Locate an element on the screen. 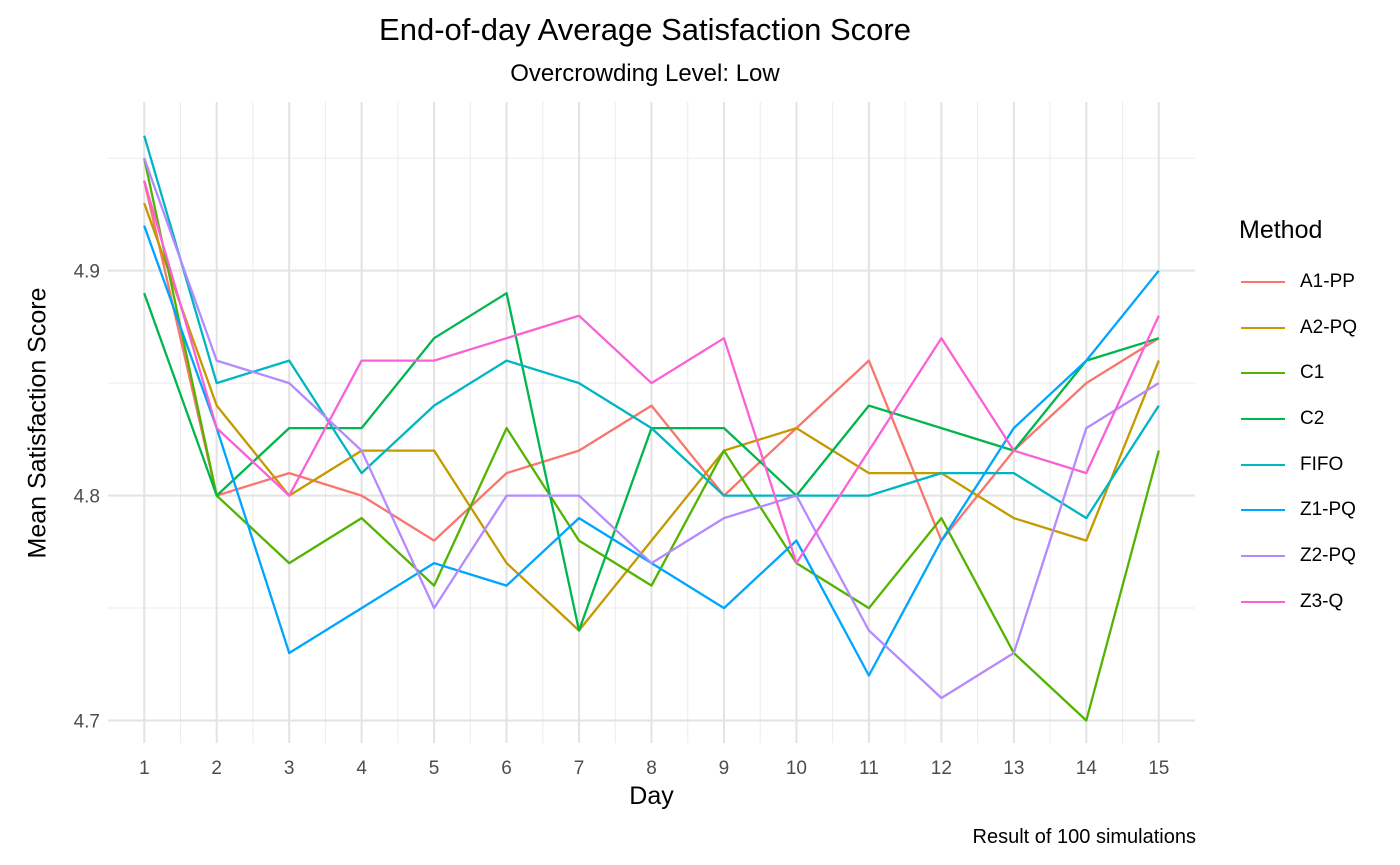 Image resolution: width=1400 pixels, height=865 pixels. legend-items: A1-PP A2-PQ C1 C2 FIFO Z1-PQ Z2-PQ Z3-Q is located at coordinates (1298, 442).